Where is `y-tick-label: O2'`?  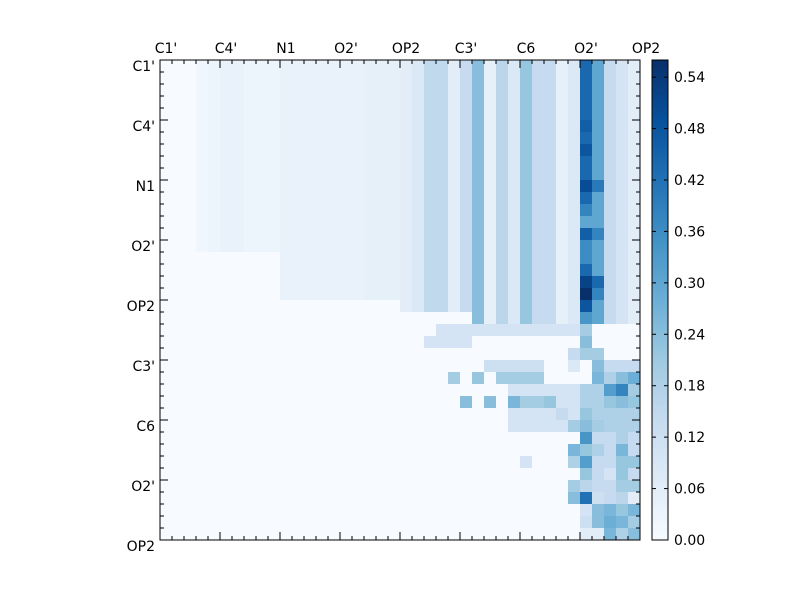 y-tick-label: O2' is located at coordinates (143, 487).